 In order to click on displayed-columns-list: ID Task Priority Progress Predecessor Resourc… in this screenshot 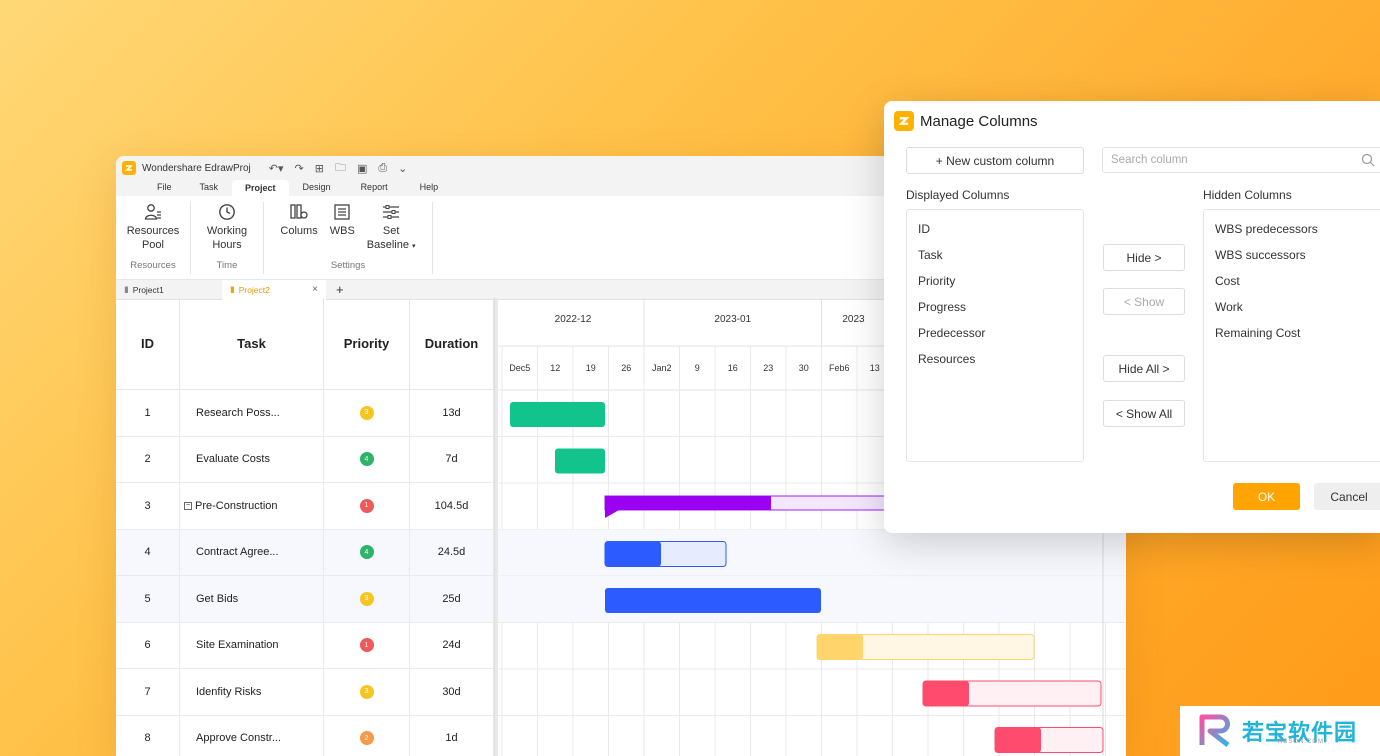, I will do `click(995, 335)`.